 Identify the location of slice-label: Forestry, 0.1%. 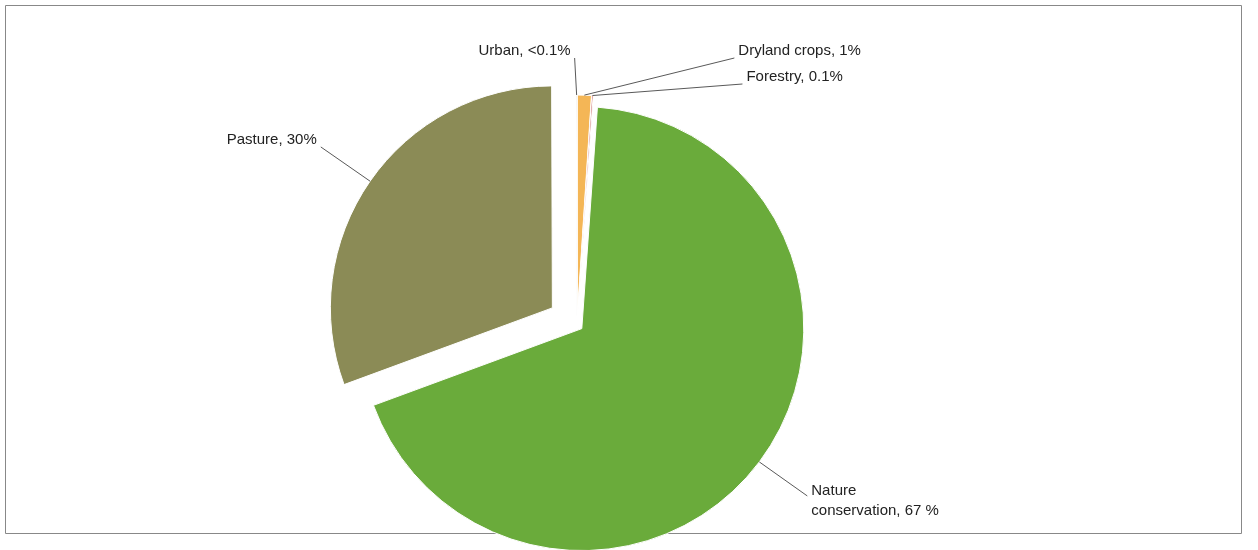
(794, 75).